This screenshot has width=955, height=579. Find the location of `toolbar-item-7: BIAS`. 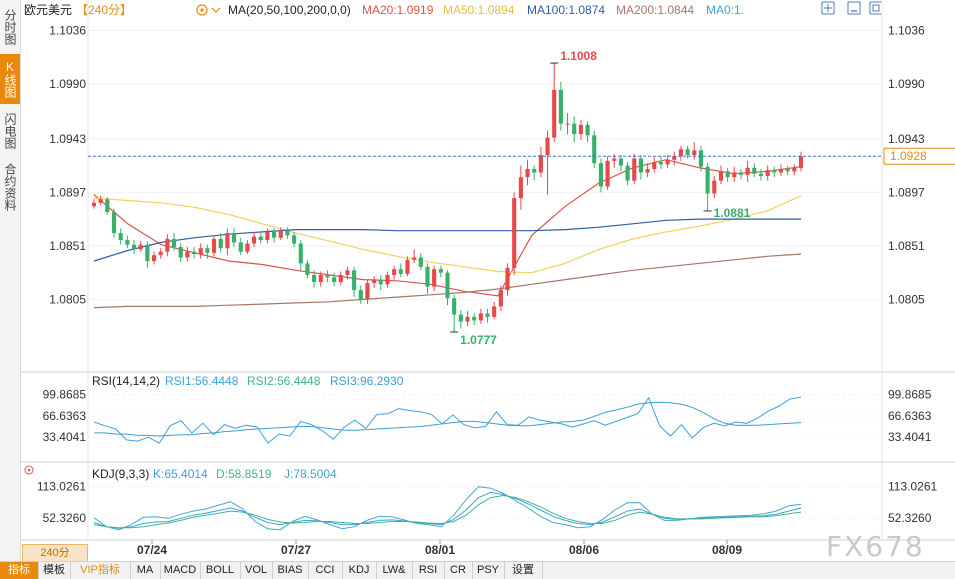

toolbar-item-7: BIAS is located at coordinates (290, 570).